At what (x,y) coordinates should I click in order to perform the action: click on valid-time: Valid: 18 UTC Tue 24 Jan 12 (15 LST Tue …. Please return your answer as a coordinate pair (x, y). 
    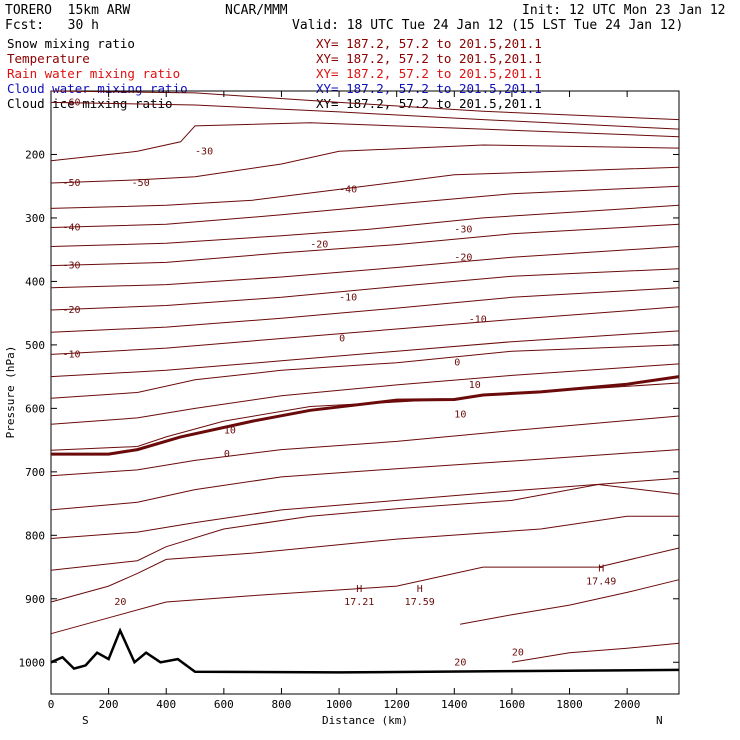
    Looking at the image, I should click on (488, 25).